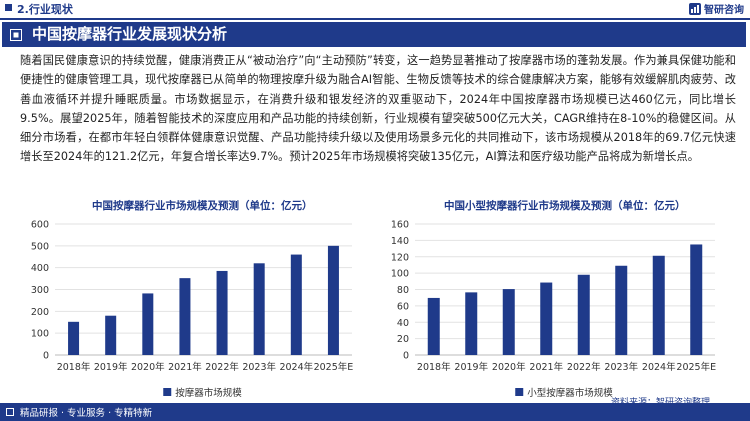 The image size is (750, 421). I want to click on y-tick-label: 200, so click(40, 312).